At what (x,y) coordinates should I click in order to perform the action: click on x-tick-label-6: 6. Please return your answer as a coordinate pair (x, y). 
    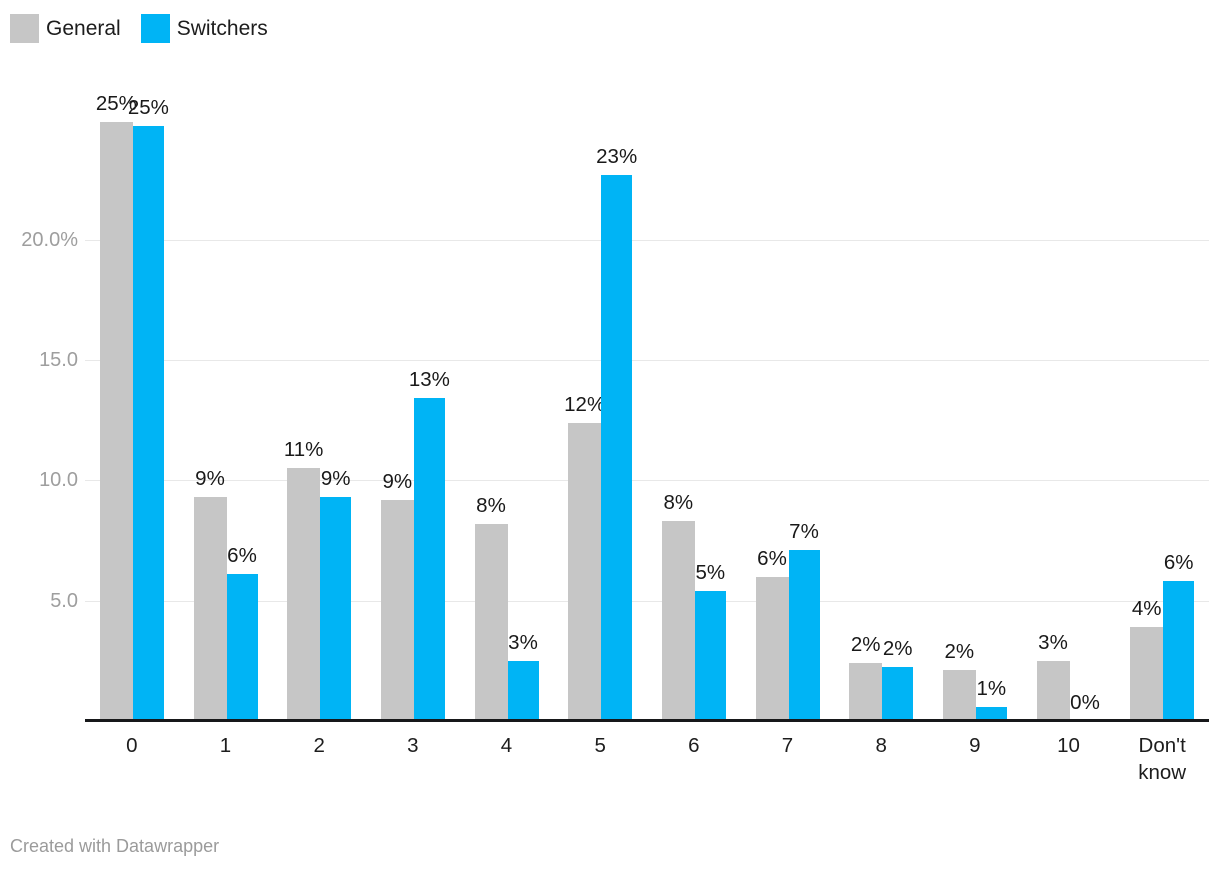
    Looking at the image, I should click on (694, 745).